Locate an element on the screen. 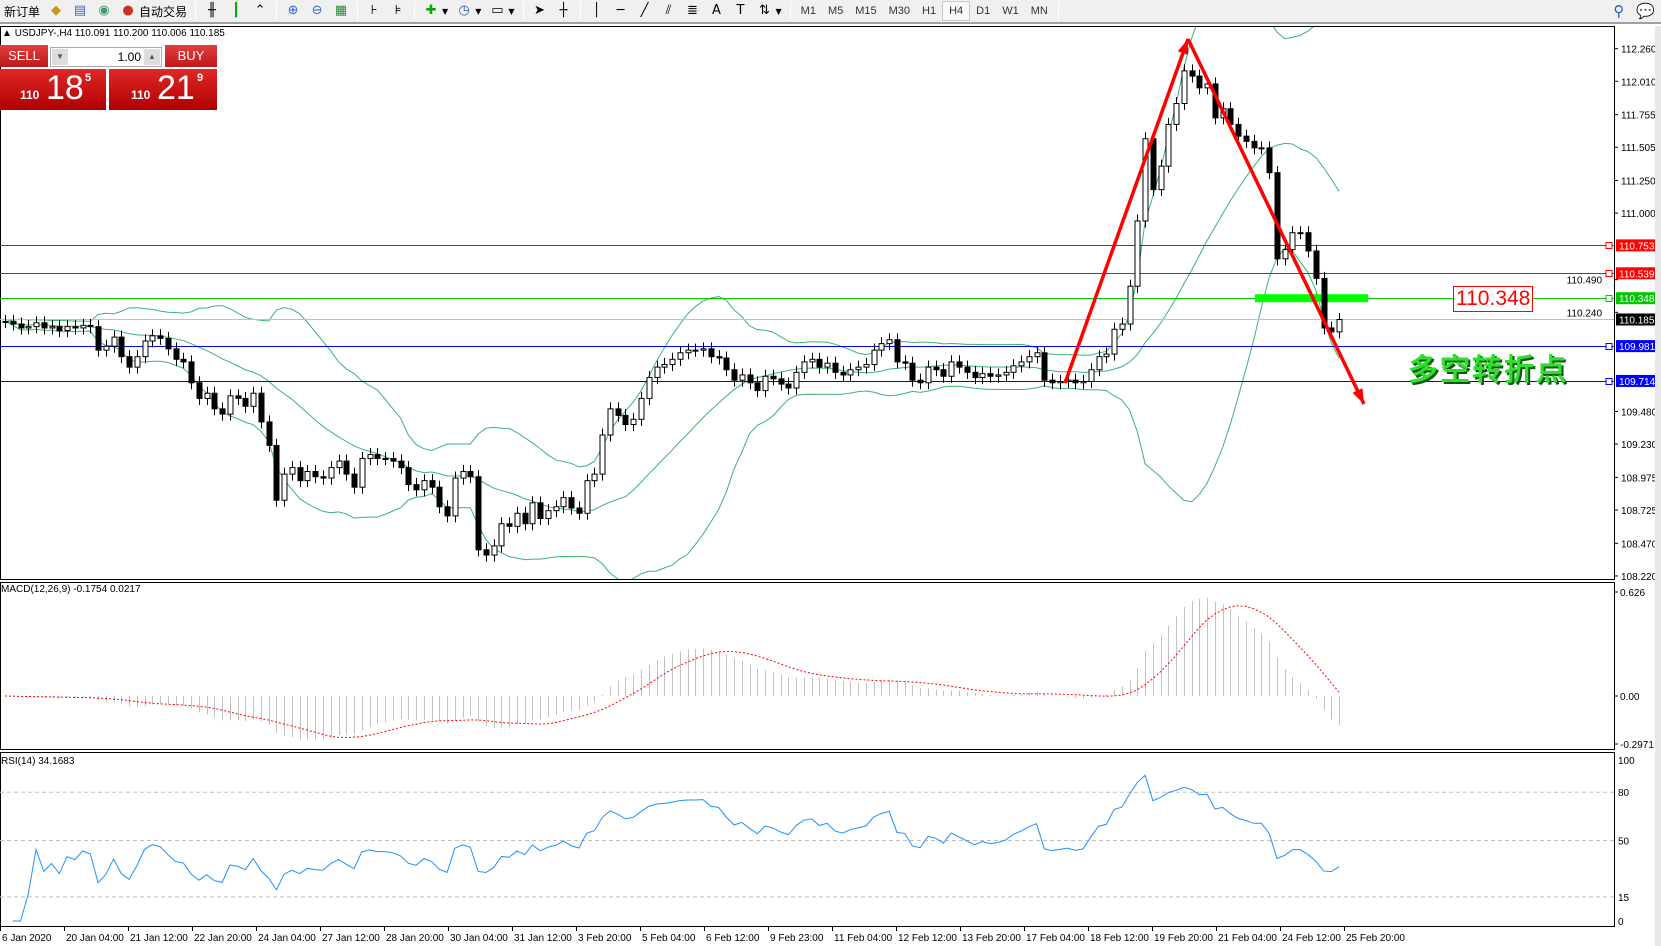  rsi-tick-label: 80 is located at coordinates (1624, 793).